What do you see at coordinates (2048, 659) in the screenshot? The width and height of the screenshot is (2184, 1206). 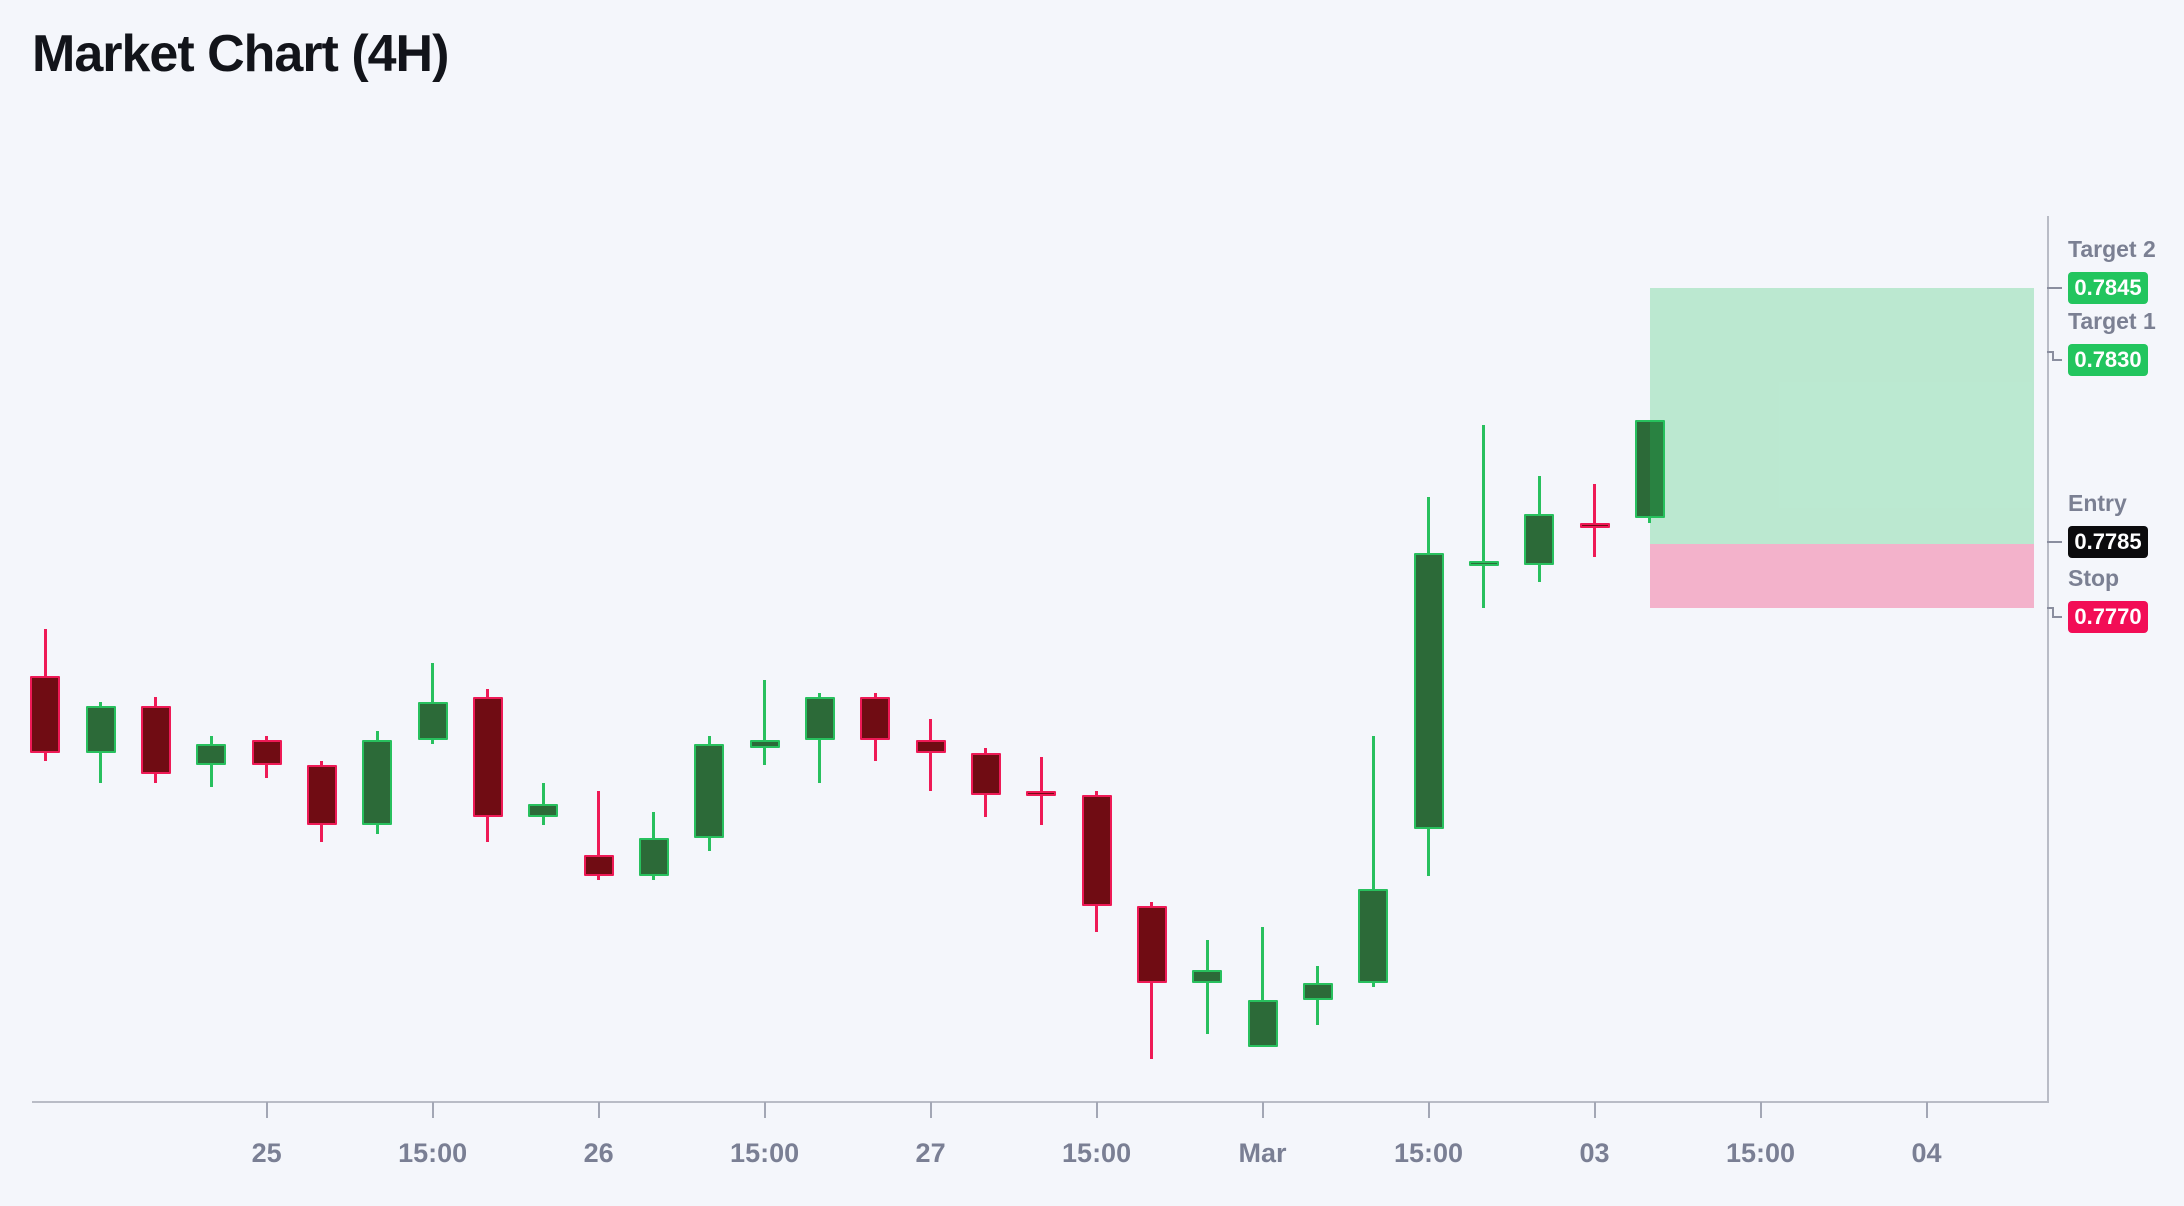 I see `price-axis-line` at bounding box center [2048, 659].